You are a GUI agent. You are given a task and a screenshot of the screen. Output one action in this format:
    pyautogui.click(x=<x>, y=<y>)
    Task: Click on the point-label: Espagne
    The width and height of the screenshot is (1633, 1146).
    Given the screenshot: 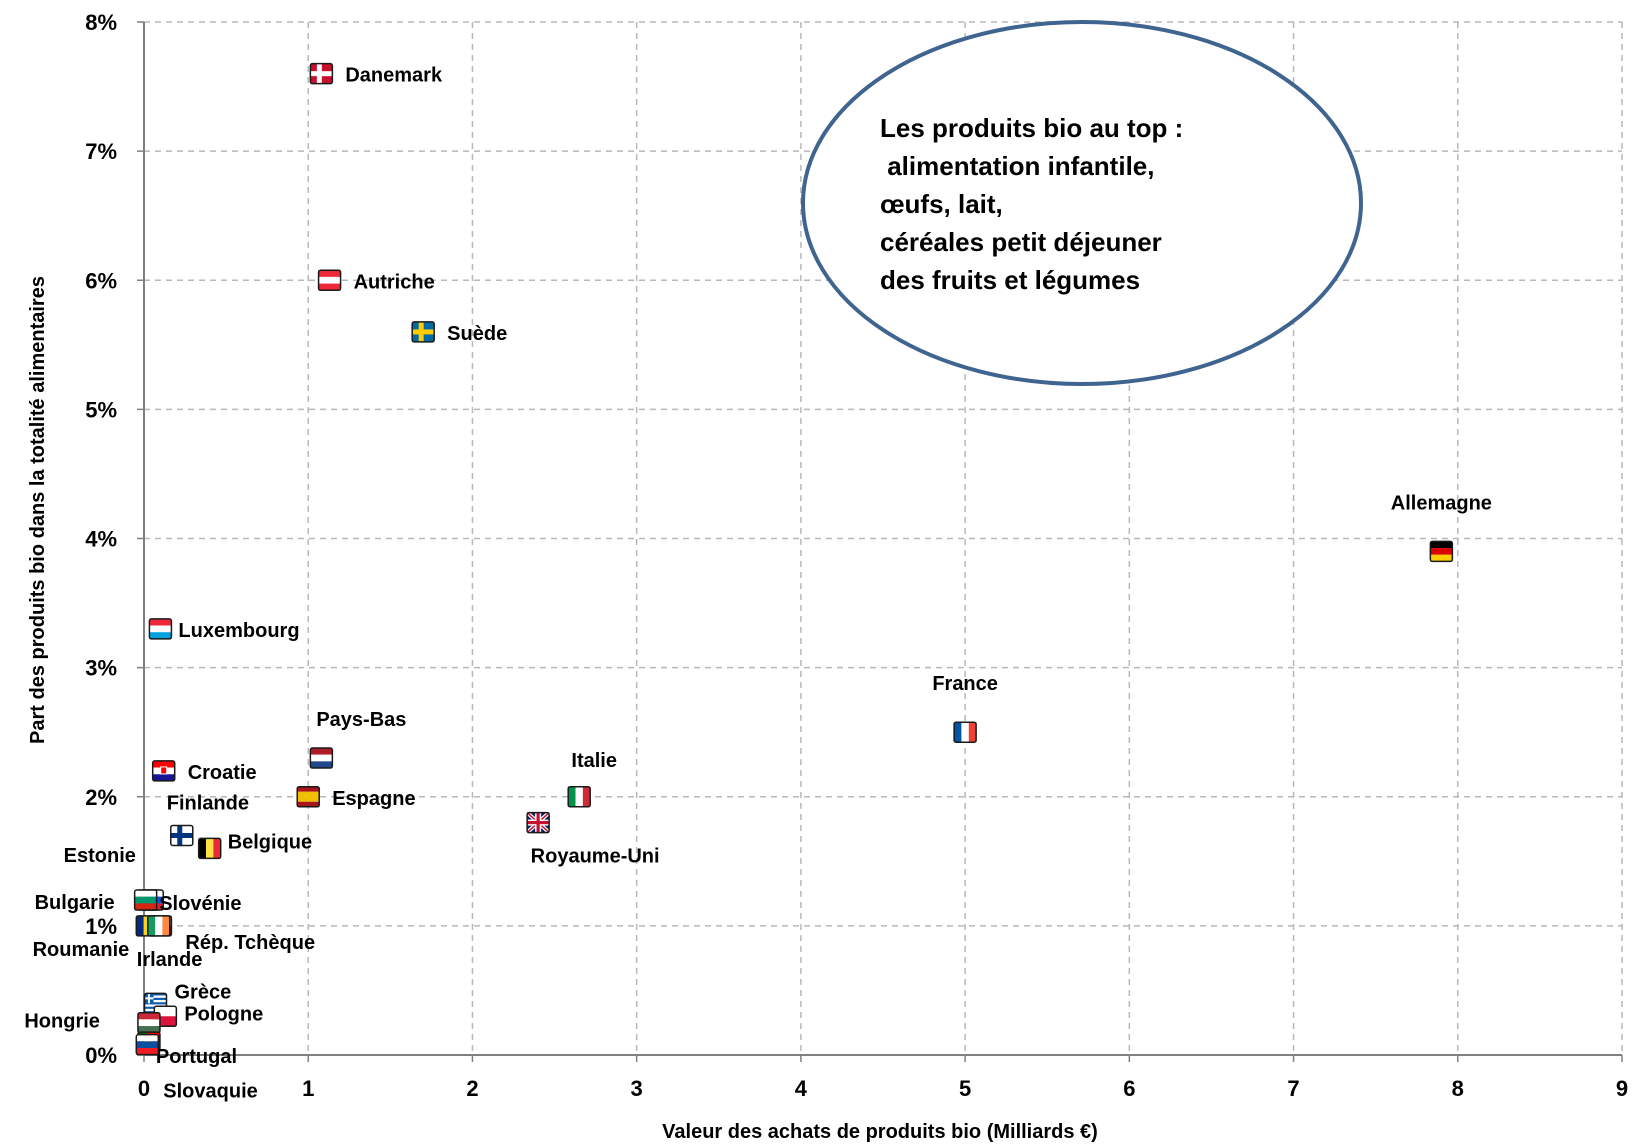 What is the action you would take?
    pyautogui.click(x=373, y=799)
    